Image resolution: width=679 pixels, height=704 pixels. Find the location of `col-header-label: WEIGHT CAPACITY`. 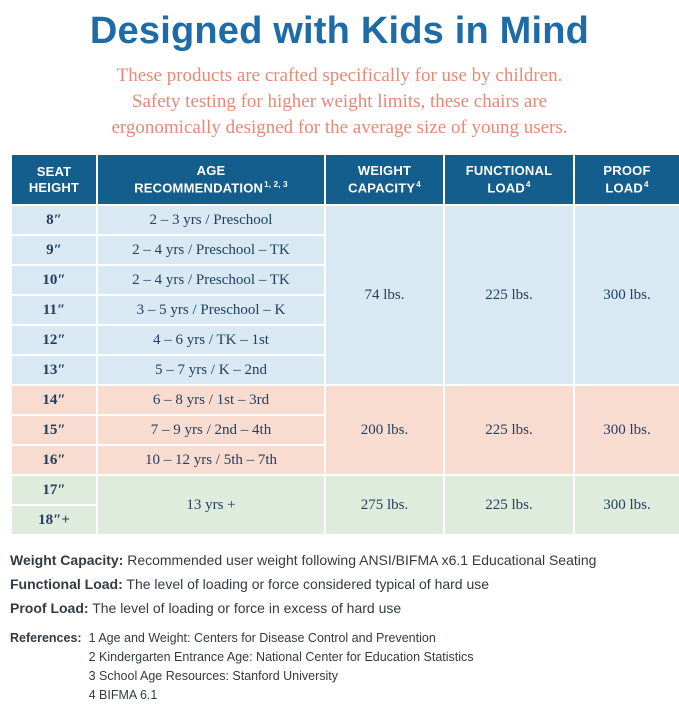

col-header-label: WEIGHT CAPACITY is located at coordinates (382, 179).